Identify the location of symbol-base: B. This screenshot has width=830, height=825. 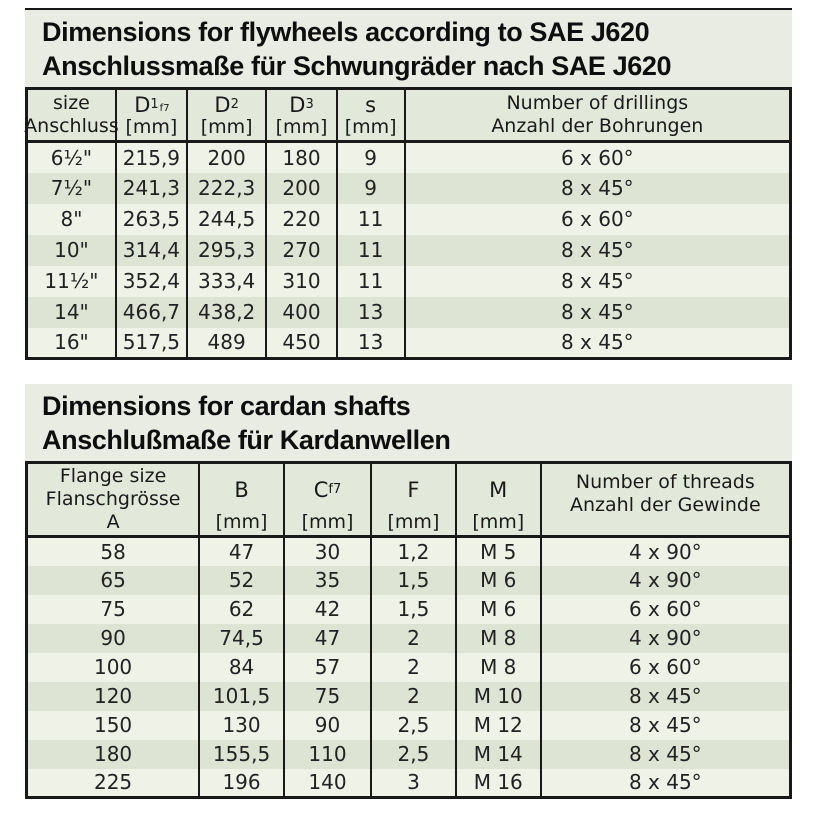
(241, 489).